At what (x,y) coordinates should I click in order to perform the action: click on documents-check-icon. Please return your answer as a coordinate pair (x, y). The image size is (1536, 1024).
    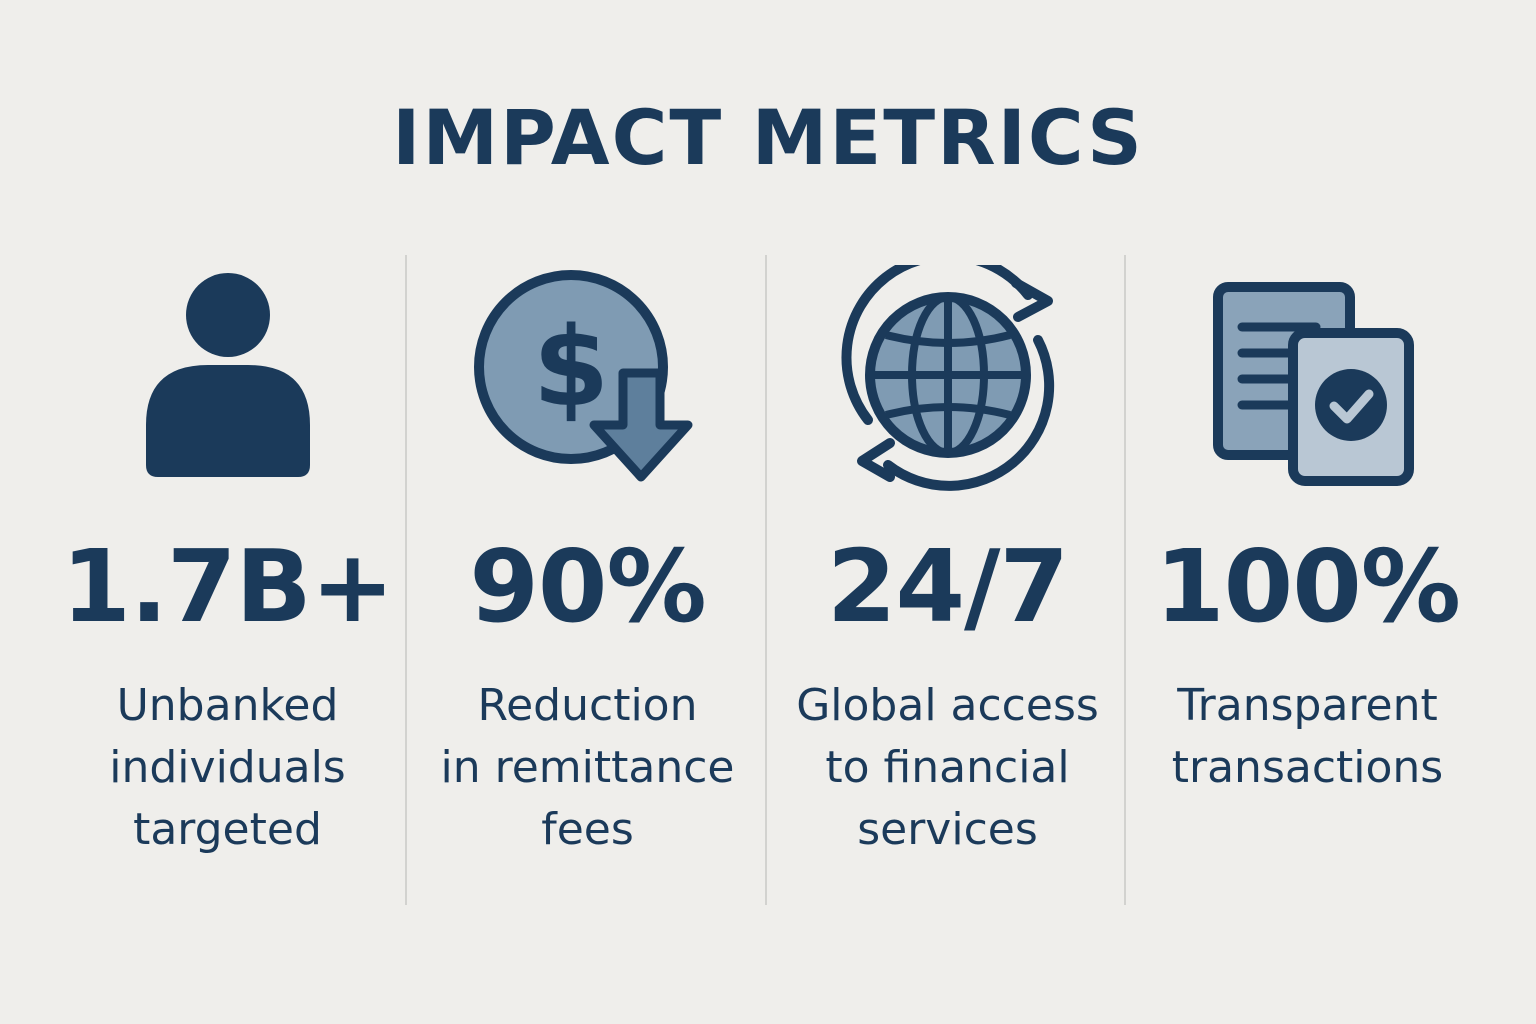
    Looking at the image, I should click on (1307, 380).